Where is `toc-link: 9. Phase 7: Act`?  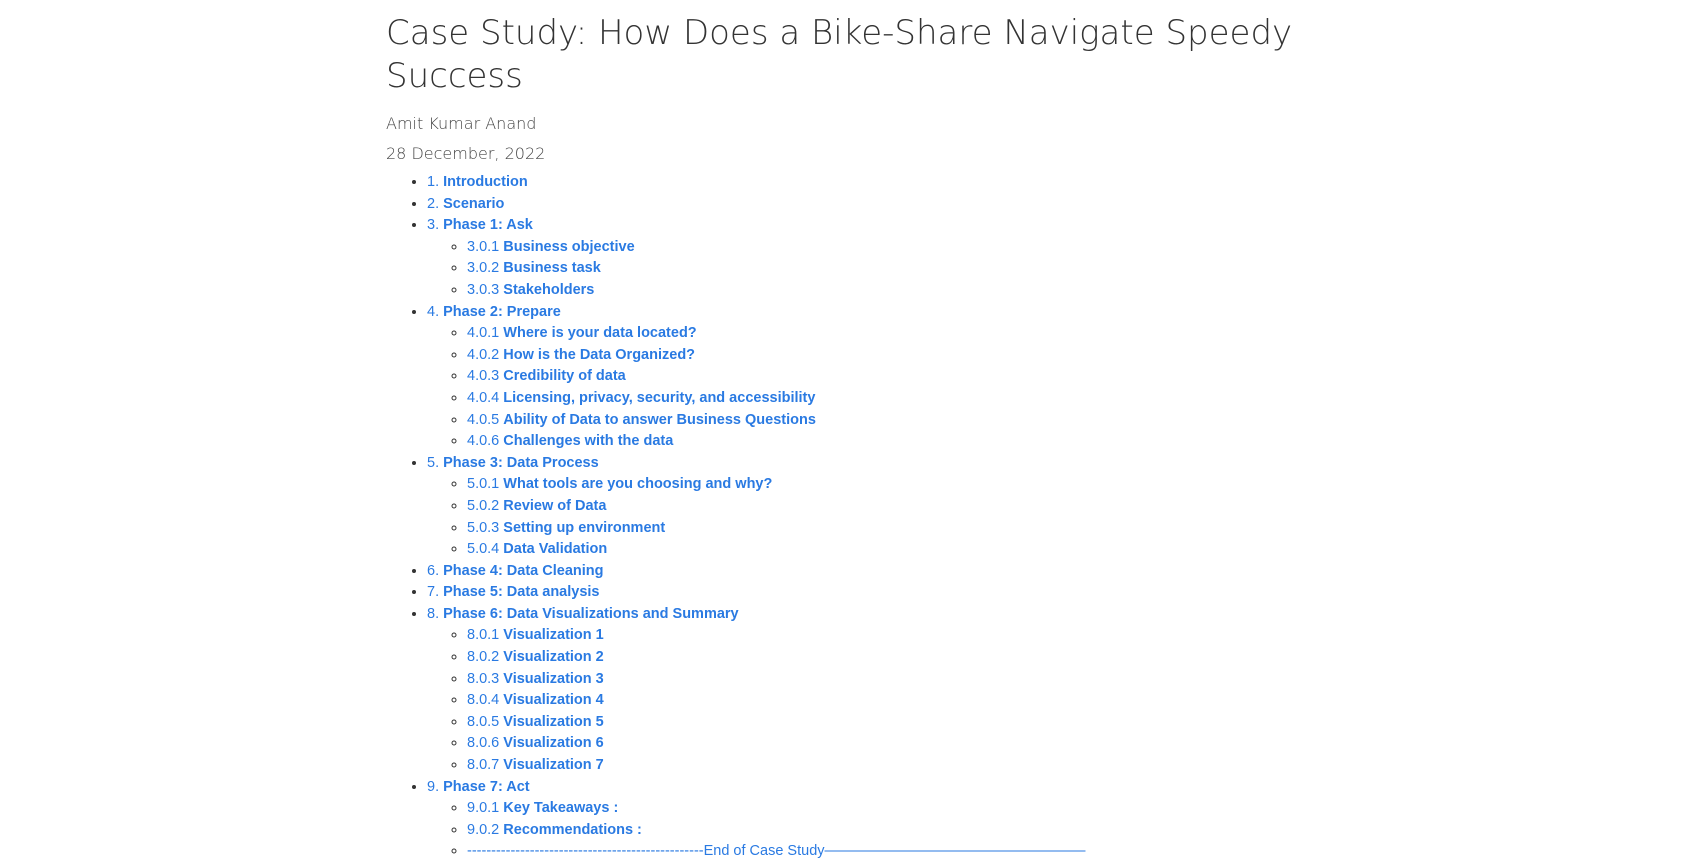
toc-link: 9. Phase 7: Act is located at coordinates (478, 787).